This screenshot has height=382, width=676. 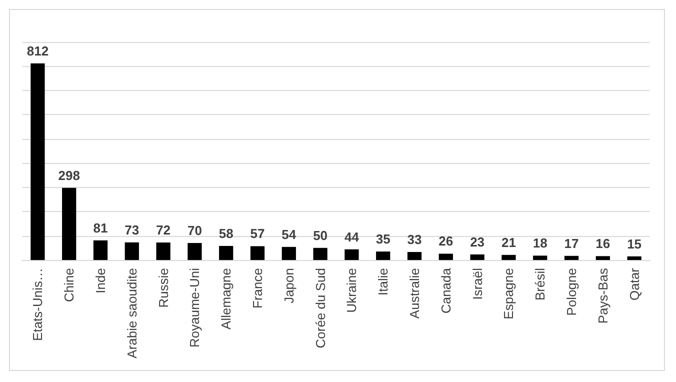 I want to click on x-tick-label: Pays-Bas, so click(x=602, y=296).